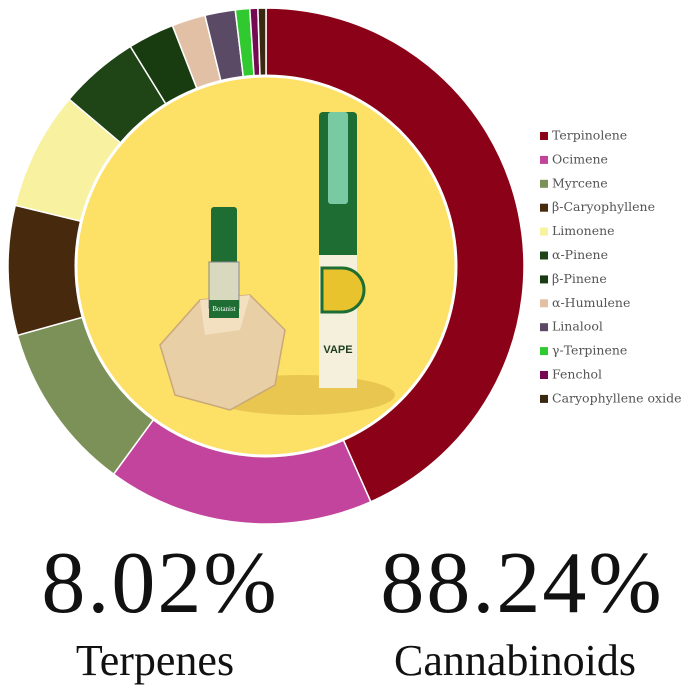 The width and height of the screenshot is (700, 700). I want to click on legend-label: Terpinolene, so click(589, 135).